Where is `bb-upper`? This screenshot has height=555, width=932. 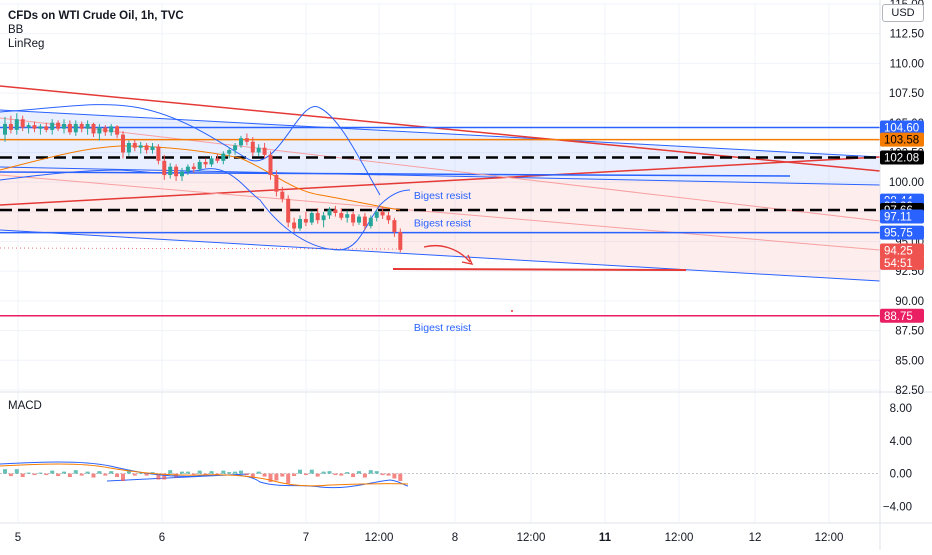
bb-upper is located at coordinates (190, 150).